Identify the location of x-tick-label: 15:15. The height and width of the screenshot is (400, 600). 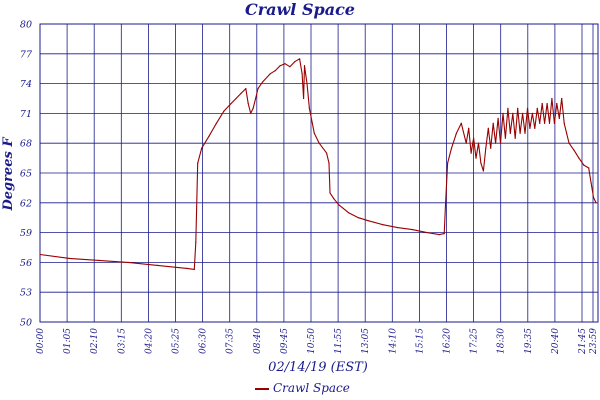
(420, 341).